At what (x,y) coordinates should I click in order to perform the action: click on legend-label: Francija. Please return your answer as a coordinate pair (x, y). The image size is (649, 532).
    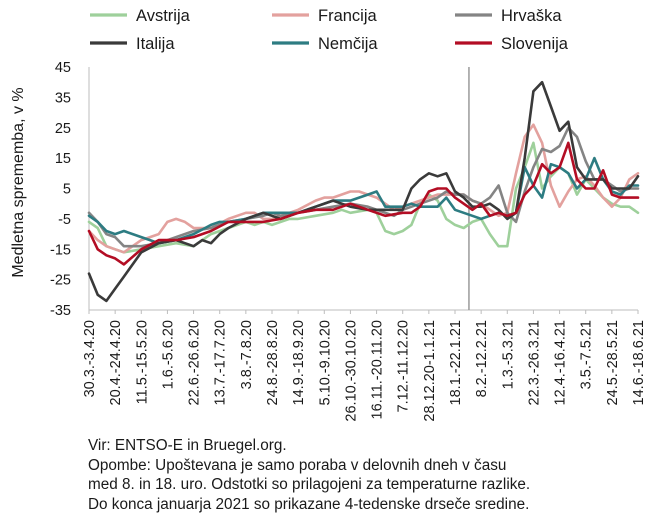
    Looking at the image, I should click on (348, 16).